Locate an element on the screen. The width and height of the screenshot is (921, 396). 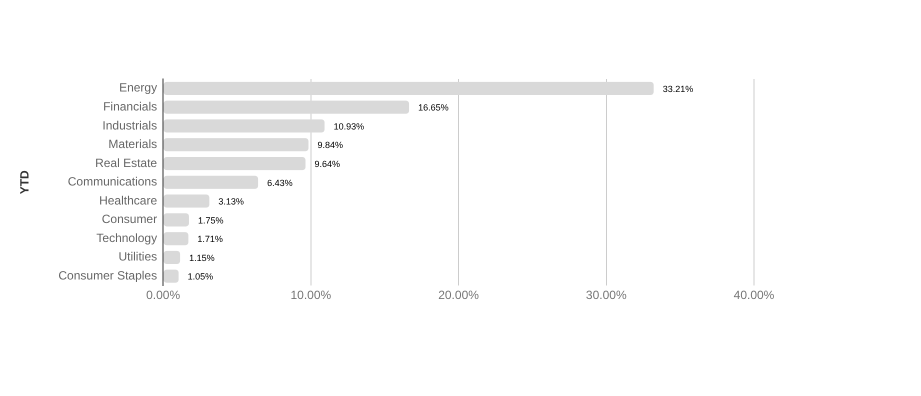
x-tick-label: 0.00% is located at coordinates (163, 295).